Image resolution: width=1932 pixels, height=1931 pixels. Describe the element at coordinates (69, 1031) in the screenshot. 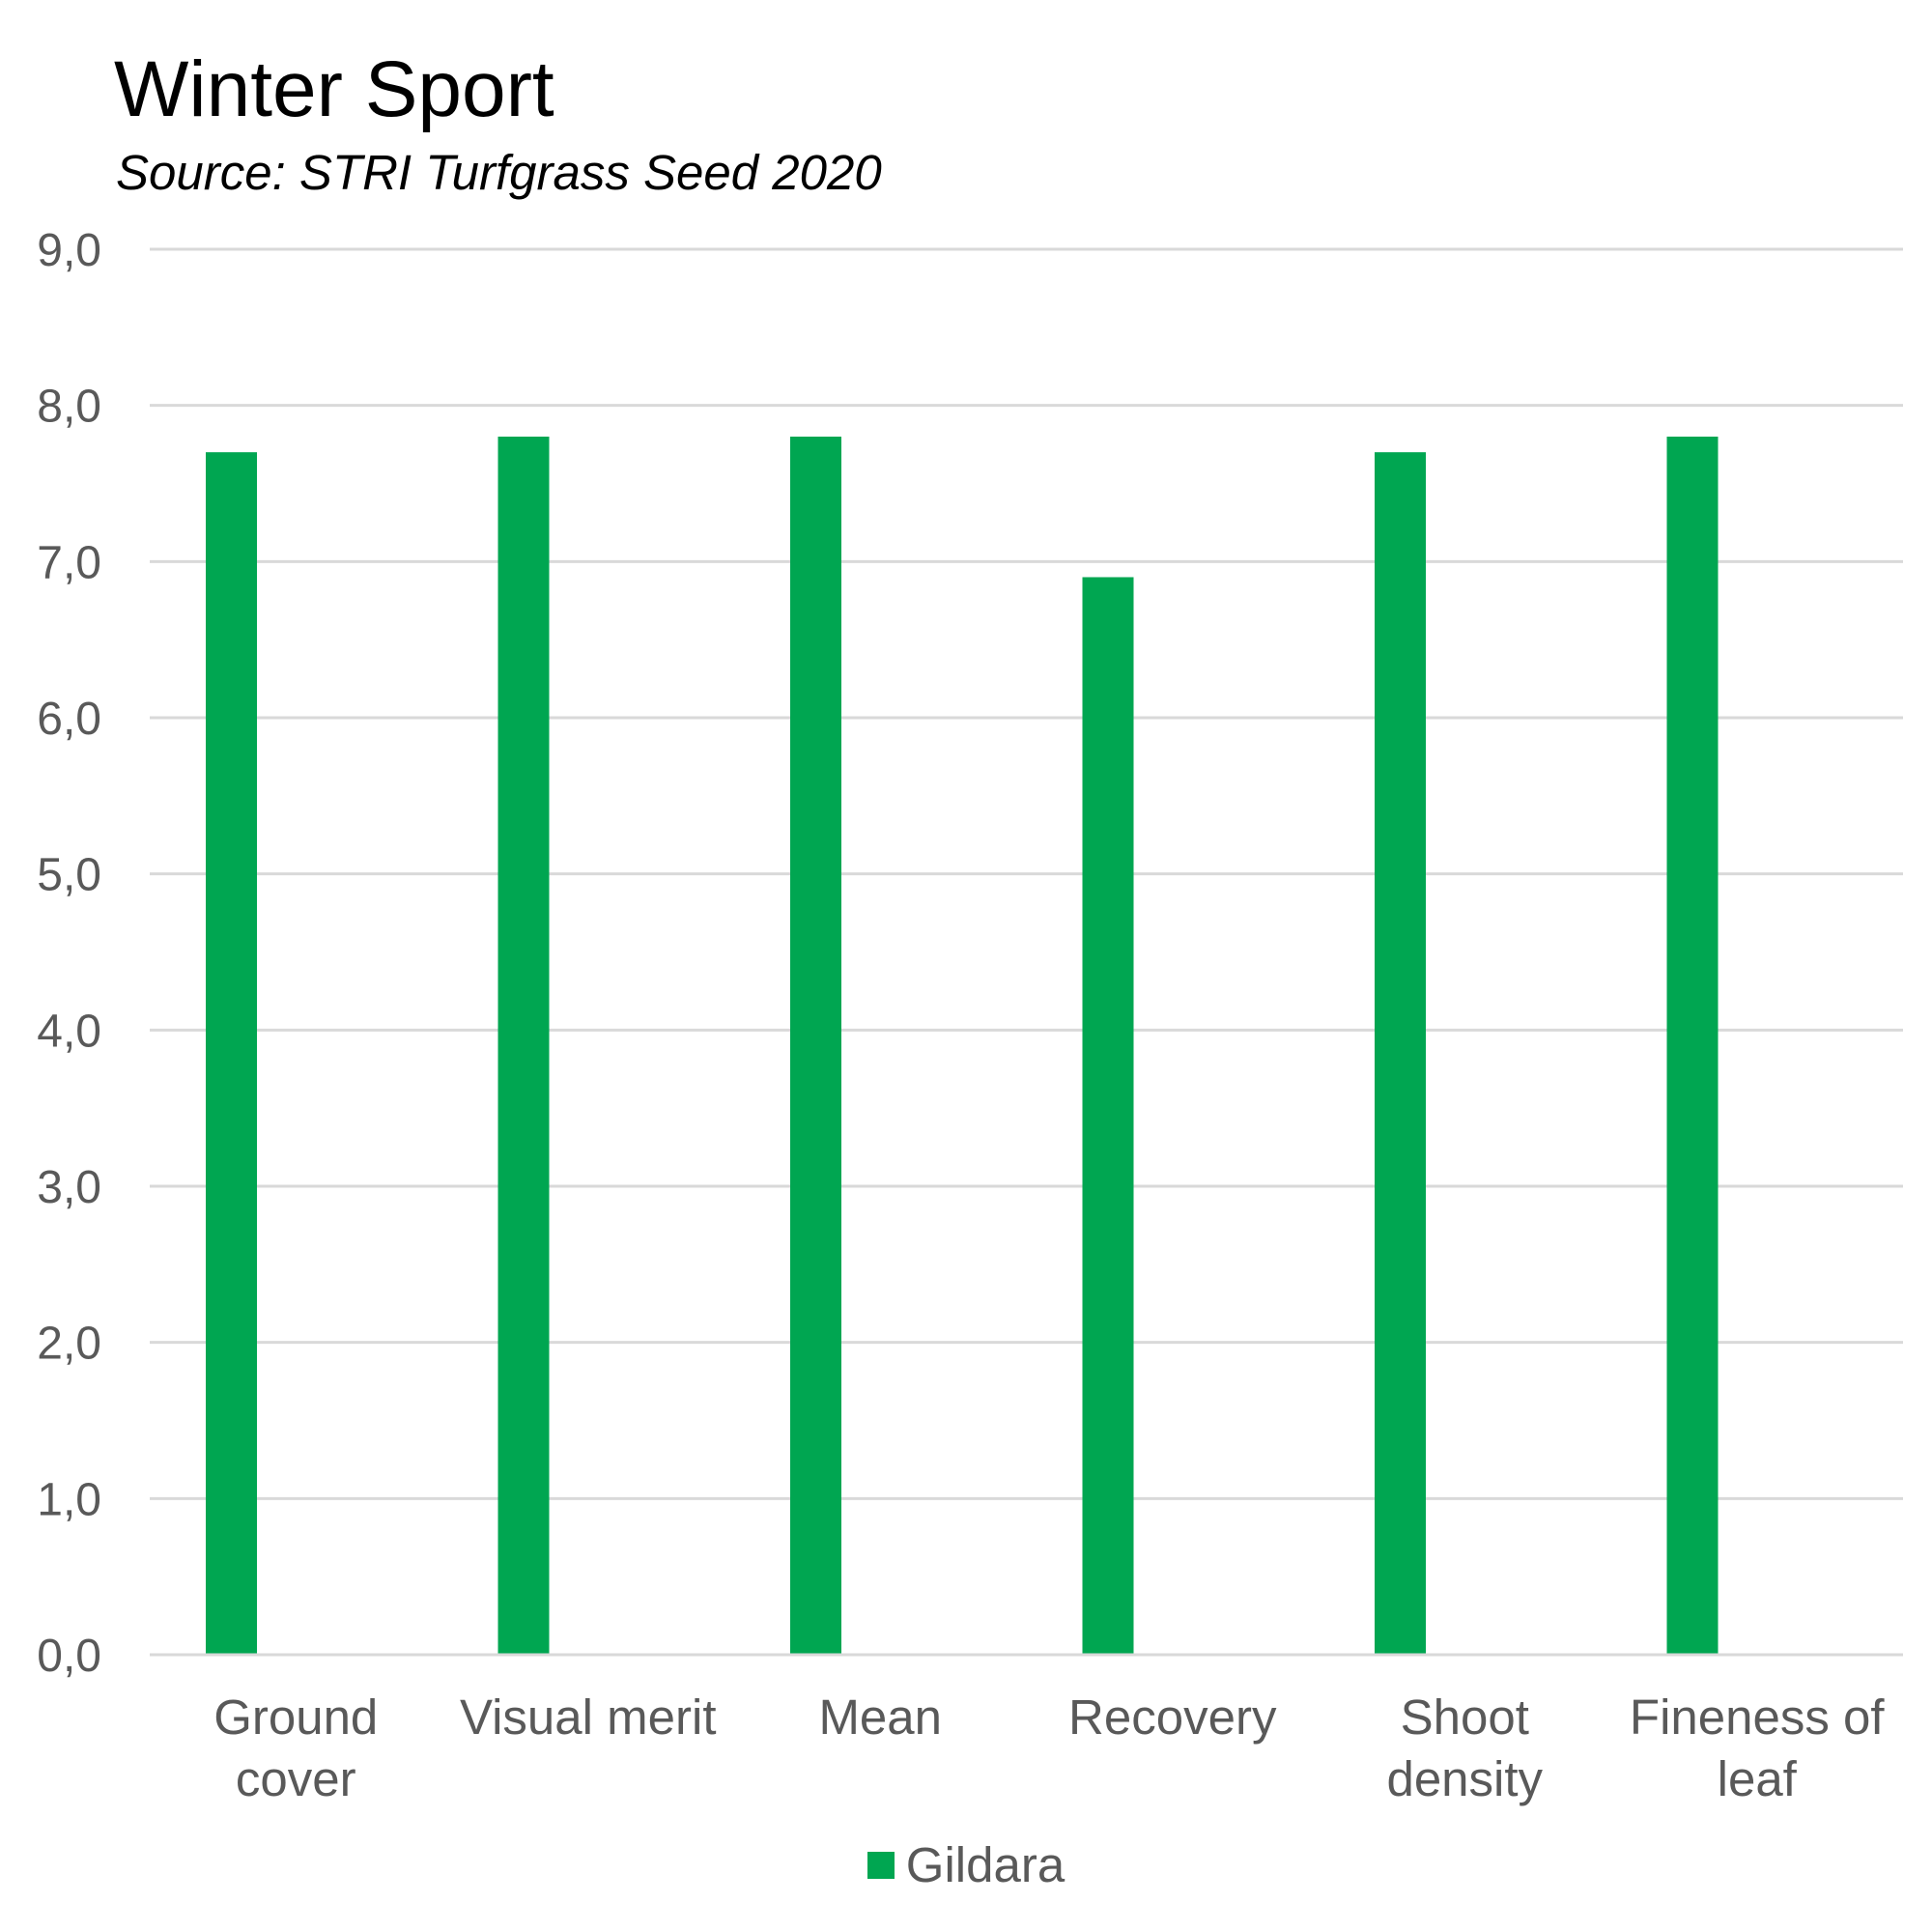

I see `y-tick-label: 4,0` at that location.